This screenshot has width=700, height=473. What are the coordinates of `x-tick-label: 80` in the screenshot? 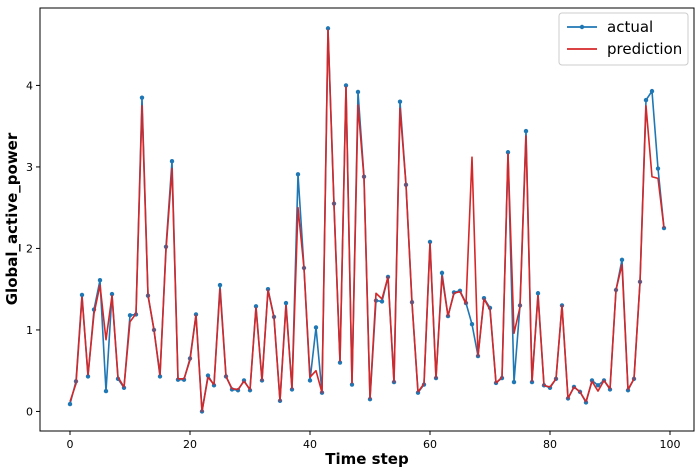 It's located at (550, 444).